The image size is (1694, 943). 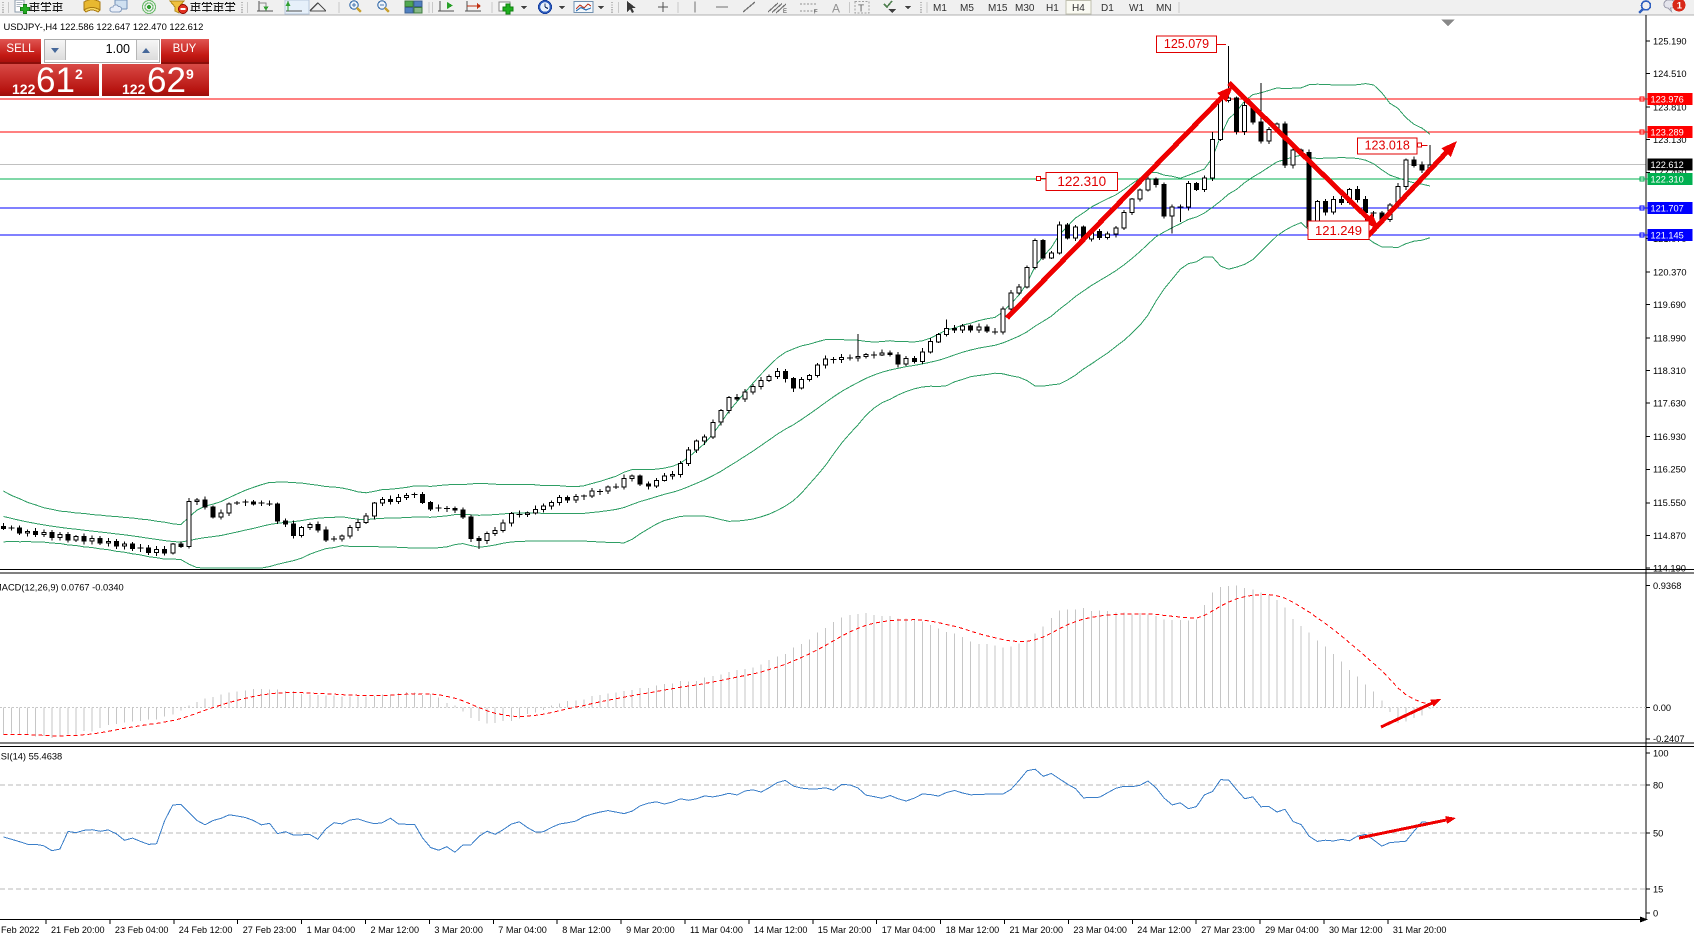 I want to click on svg-text: M5, so click(x=967, y=8).